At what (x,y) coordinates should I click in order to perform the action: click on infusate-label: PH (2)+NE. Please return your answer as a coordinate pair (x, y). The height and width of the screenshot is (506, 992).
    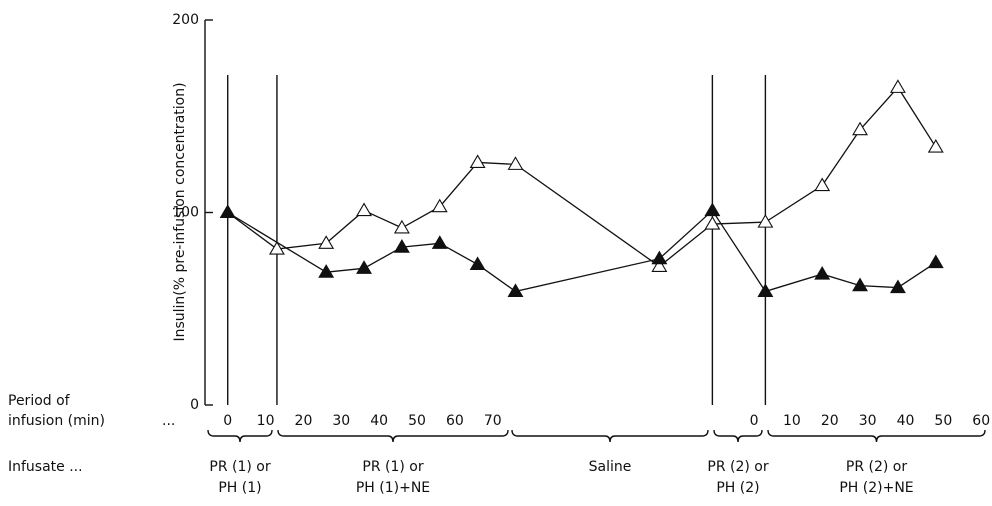
    Looking at the image, I should click on (876, 488).